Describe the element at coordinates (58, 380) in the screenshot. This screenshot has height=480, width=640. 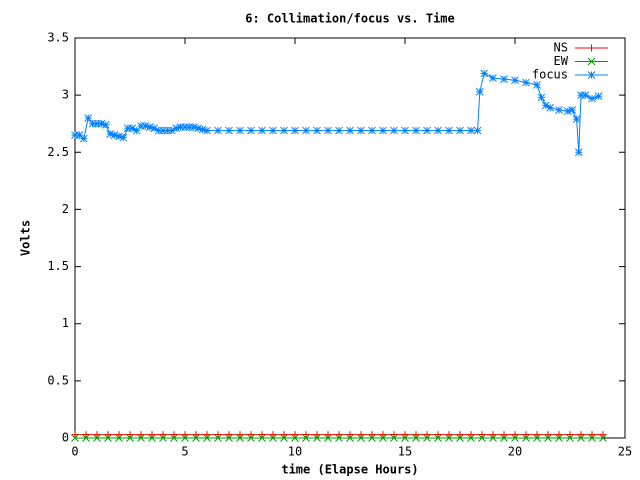
I see `y-tick-label: 0.5` at that location.